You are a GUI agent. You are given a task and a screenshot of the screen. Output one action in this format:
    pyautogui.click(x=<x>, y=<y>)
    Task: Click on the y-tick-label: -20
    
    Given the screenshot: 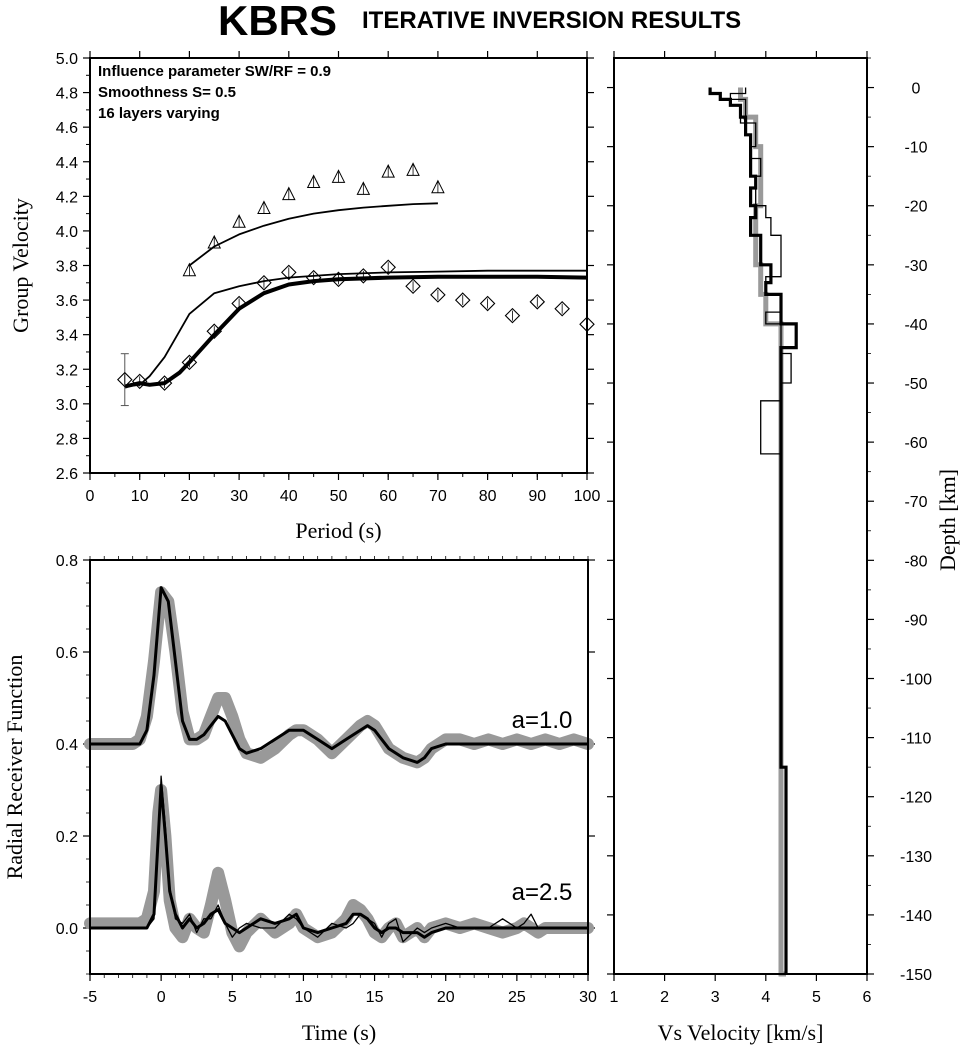 What is the action you would take?
    pyautogui.click(x=915, y=207)
    